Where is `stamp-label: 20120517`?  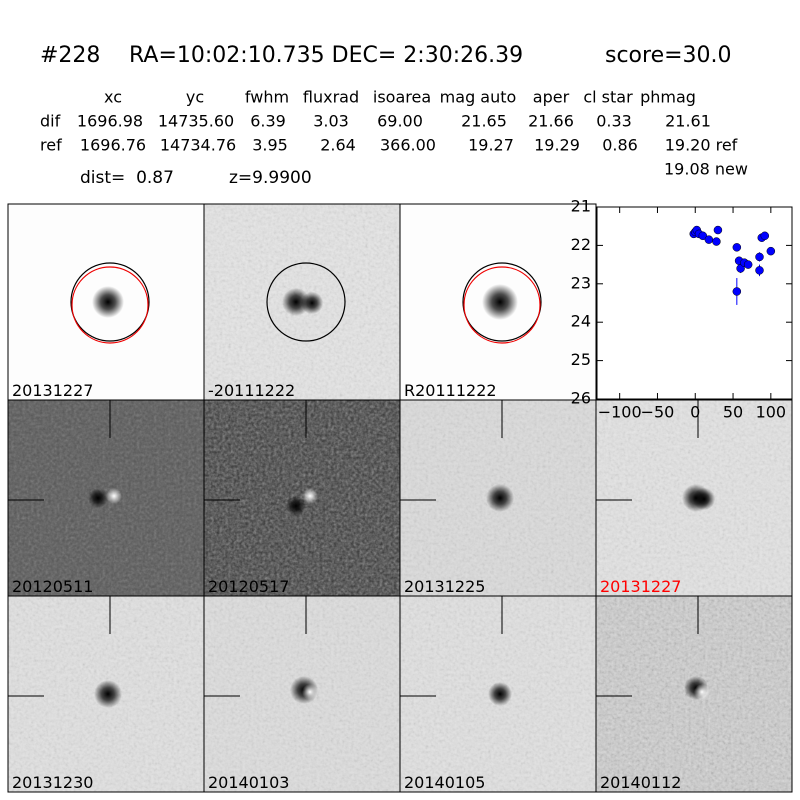 stamp-label: 20120517 is located at coordinates (248, 586).